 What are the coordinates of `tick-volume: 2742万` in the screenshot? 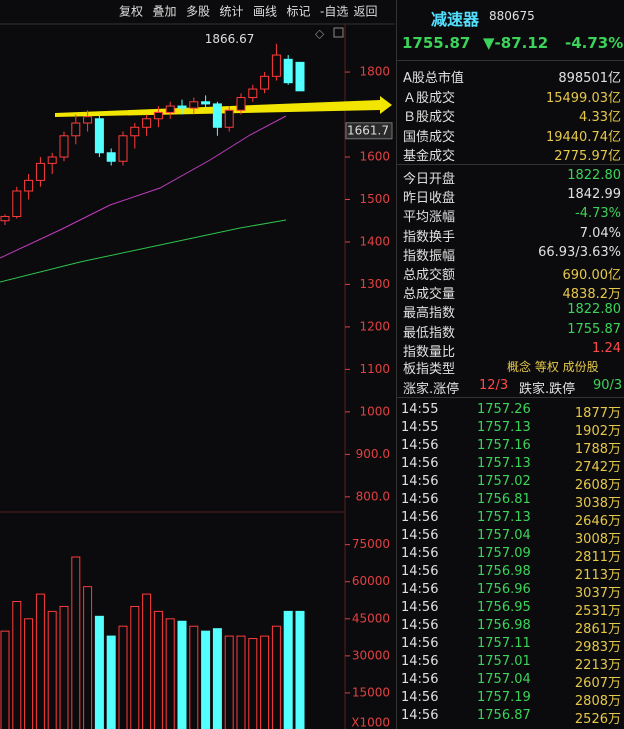 It's located at (597, 467).